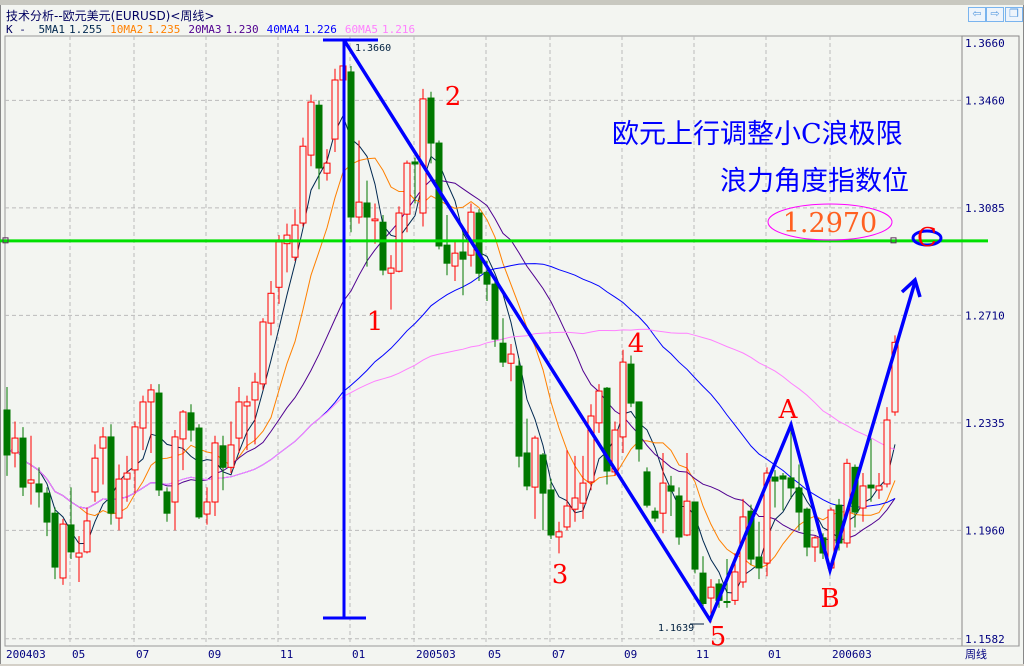 This screenshot has height=666, width=1024. Describe the element at coordinates (320, 29) in the screenshot. I see `legend-value: 1.226` at that location.